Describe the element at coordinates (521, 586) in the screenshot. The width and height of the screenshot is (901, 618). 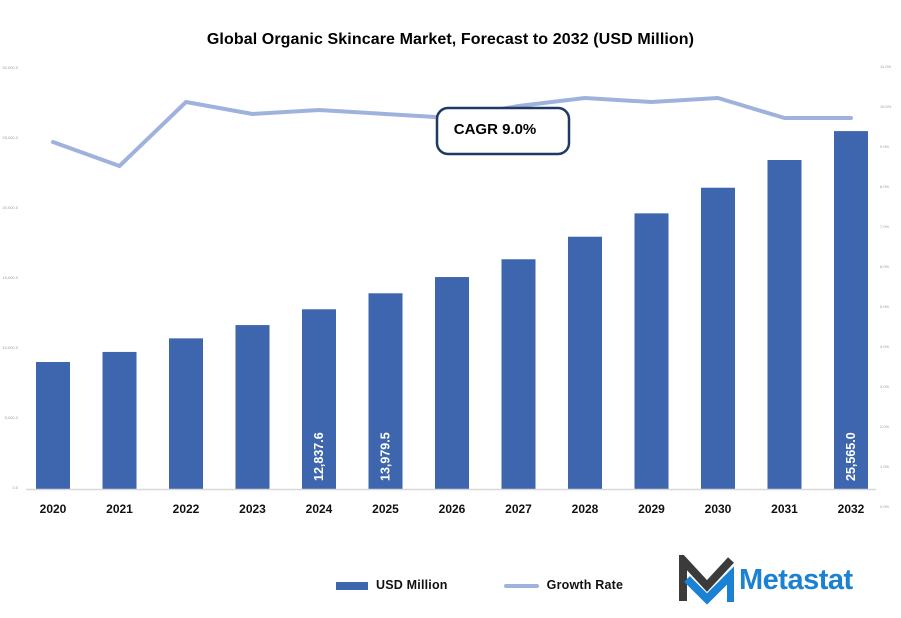
I see `legend-line-swatch` at that location.